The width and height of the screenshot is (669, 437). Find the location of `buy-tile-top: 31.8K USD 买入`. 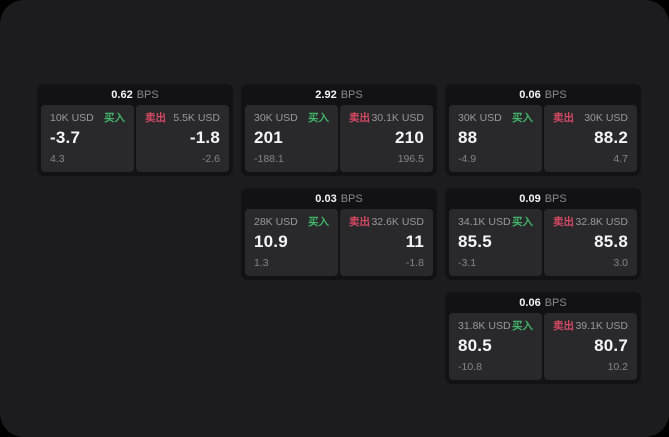

buy-tile-top: 31.8K USD 买入 is located at coordinates (495, 326).